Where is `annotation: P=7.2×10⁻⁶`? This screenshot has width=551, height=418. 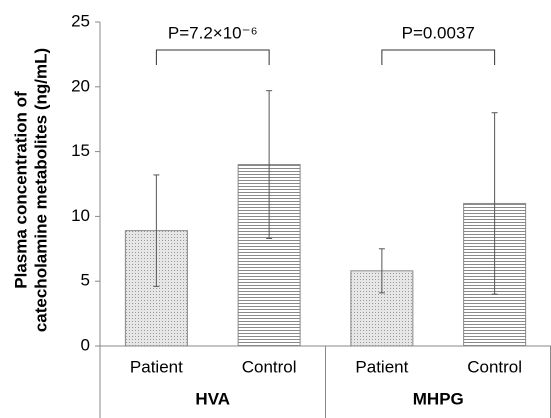
annotation: P=7.2×10⁻⁶ is located at coordinates (213, 32).